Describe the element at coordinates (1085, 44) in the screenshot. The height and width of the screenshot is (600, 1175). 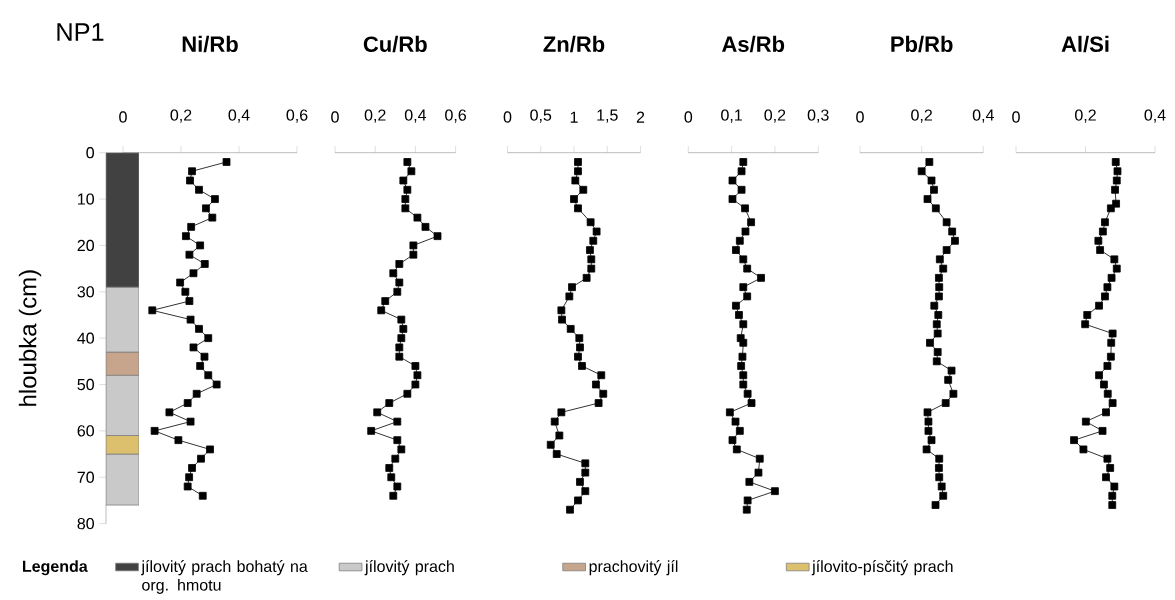
I see `chart-title: Al/Si` at that location.